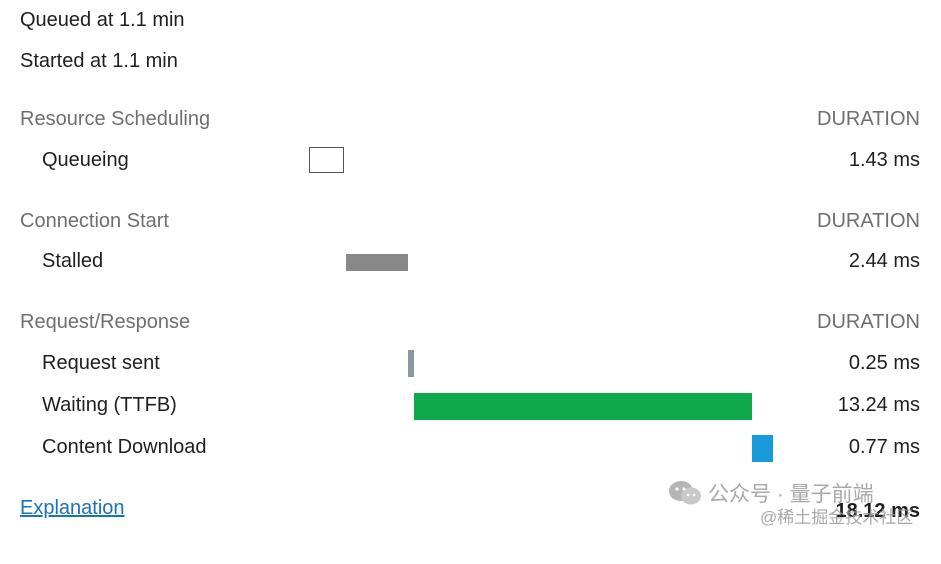  I want to click on content-download-bar, so click(762, 448).